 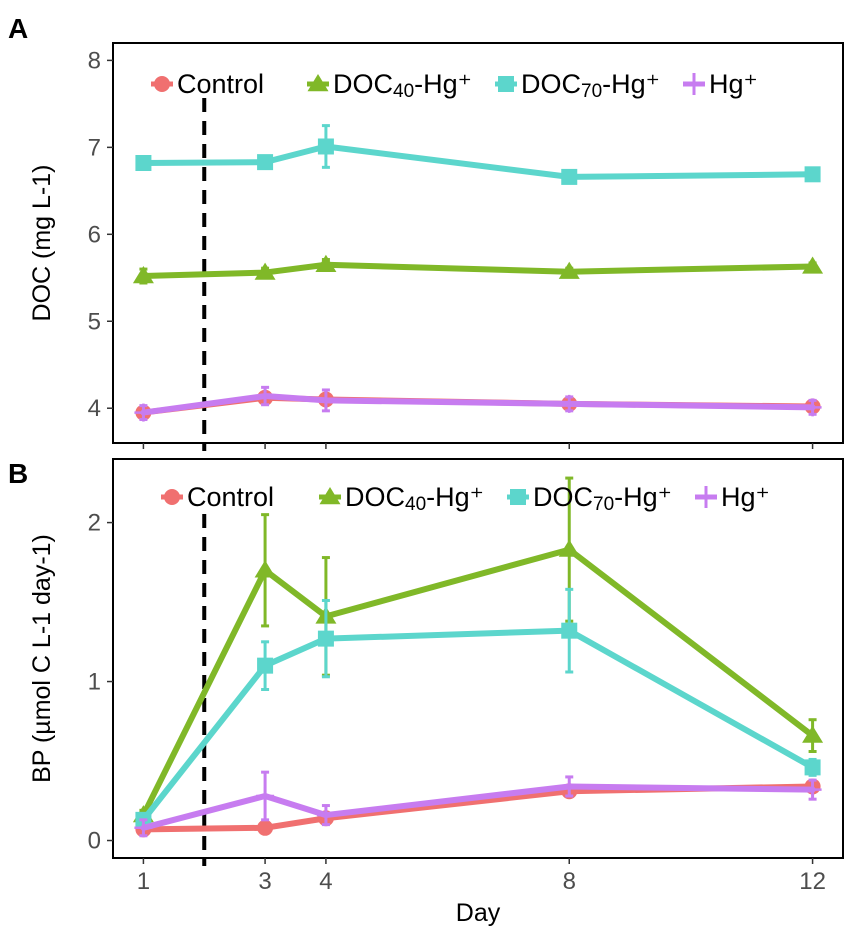 I want to click on y-tick-label: 5, so click(x=94, y=321).